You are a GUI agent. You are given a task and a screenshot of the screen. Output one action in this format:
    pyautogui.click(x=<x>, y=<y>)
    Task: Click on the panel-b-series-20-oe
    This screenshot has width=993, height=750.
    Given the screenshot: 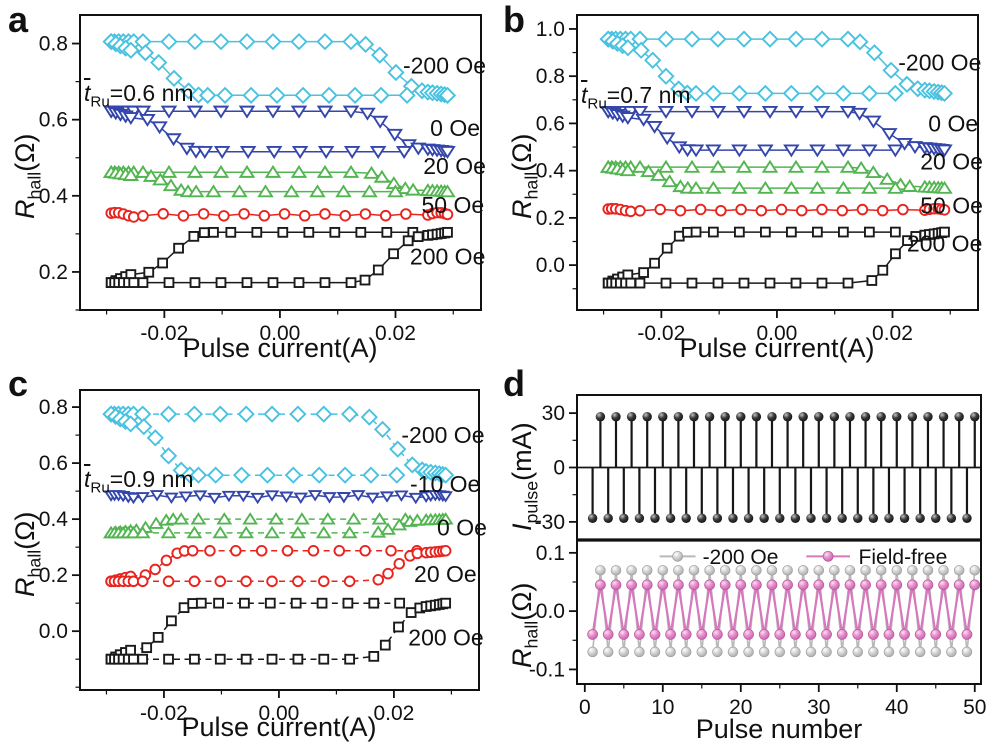 What is the action you would take?
    pyautogui.click(x=776, y=176)
    